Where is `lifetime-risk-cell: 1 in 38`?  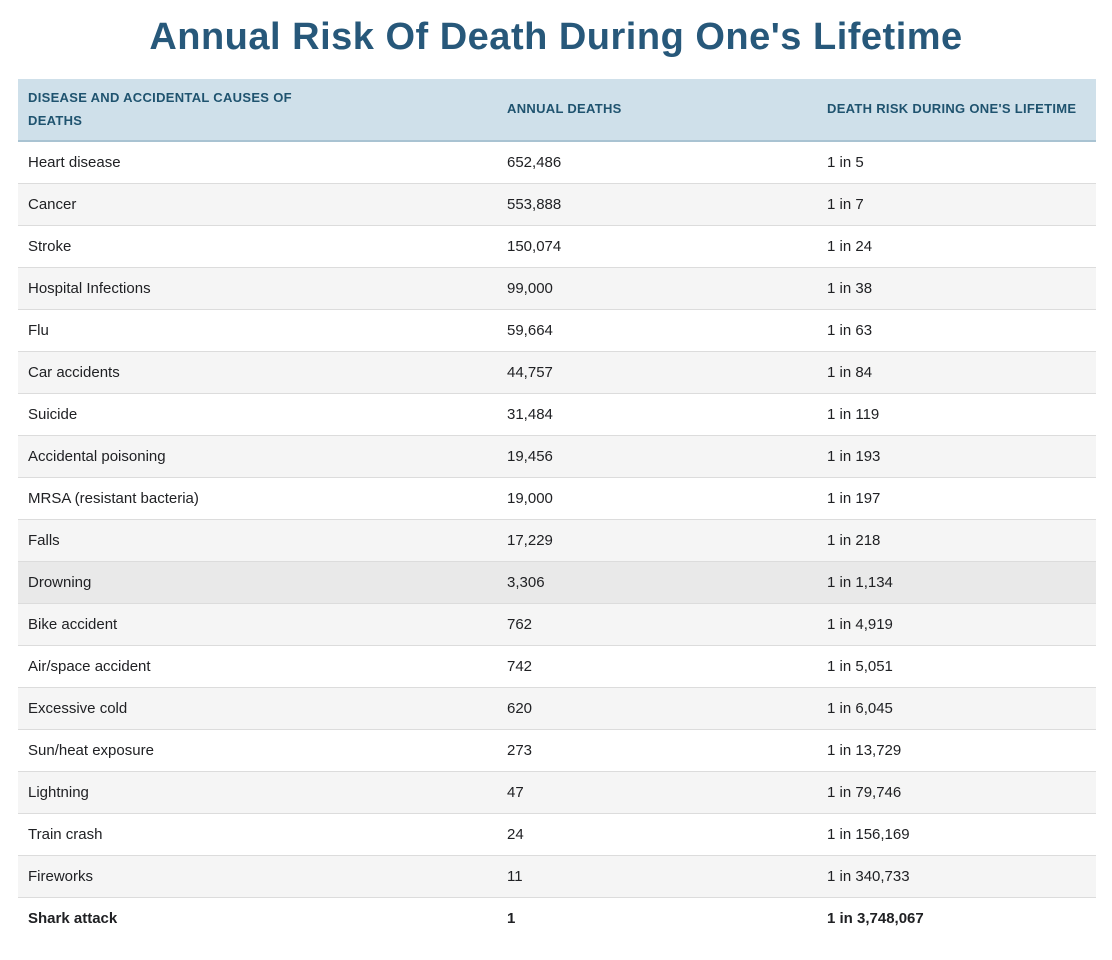 lifetime-risk-cell: 1 in 38 is located at coordinates (850, 288).